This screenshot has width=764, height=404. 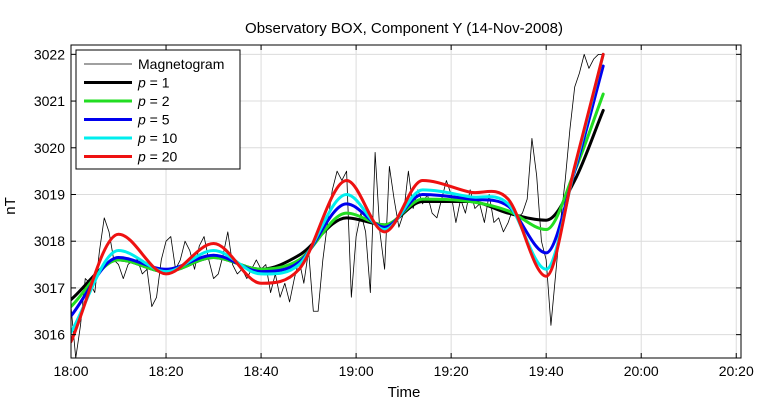 I want to click on legend-box, so click(x=158, y=109).